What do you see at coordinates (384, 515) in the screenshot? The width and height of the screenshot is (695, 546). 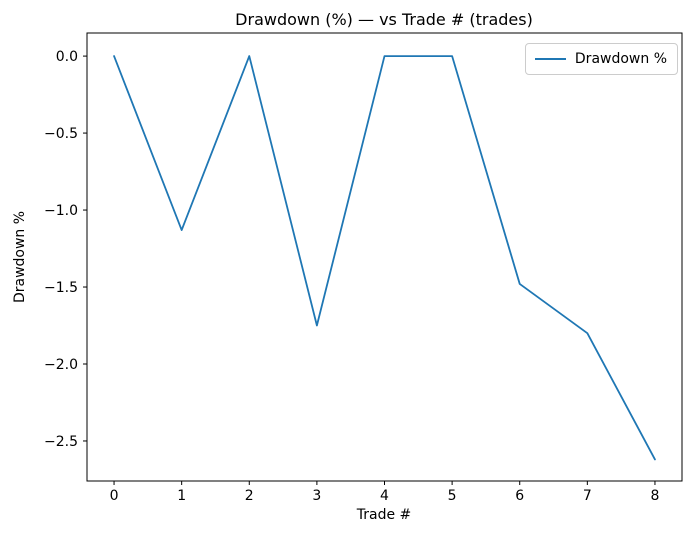 I see `x-axis-label: Trade #` at bounding box center [384, 515].